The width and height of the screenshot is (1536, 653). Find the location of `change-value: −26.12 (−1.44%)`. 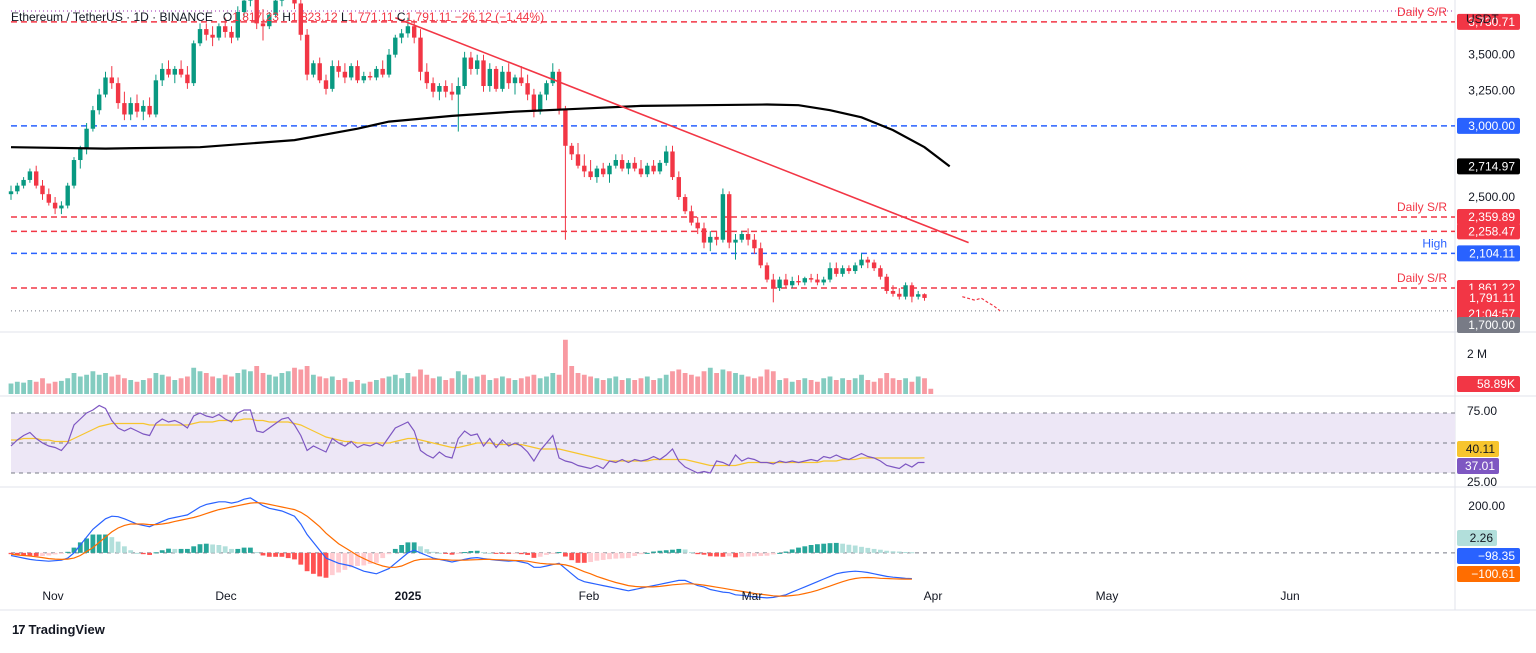

change-value: −26.12 (−1.44%) is located at coordinates (499, 17).